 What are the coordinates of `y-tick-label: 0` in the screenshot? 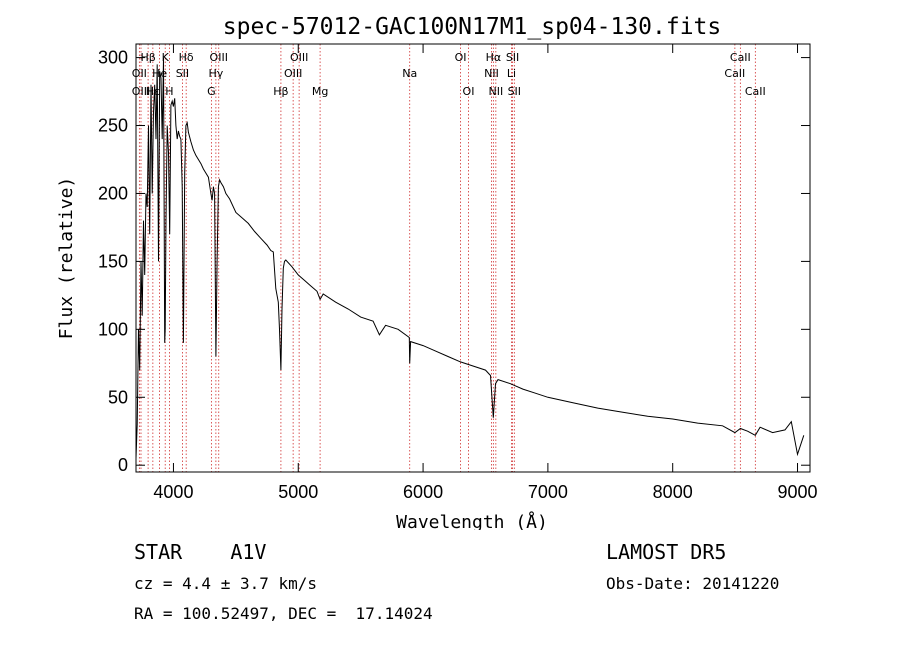 It's located at (123, 465).